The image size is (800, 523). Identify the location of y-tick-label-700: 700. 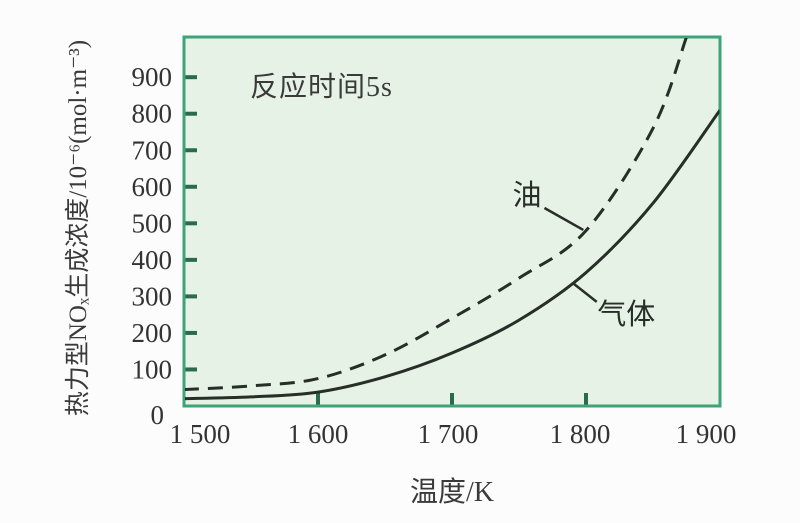
(152, 150).